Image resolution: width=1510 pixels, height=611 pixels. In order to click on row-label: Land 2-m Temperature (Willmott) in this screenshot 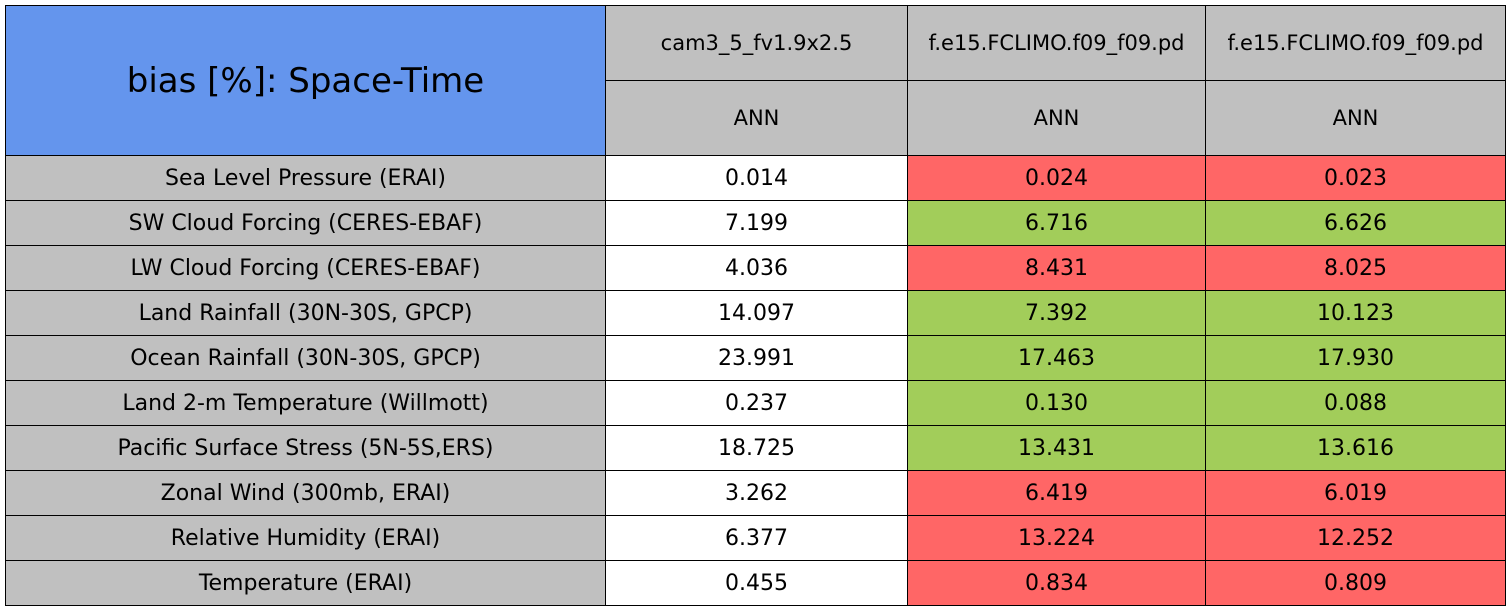, I will do `click(305, 403)`.